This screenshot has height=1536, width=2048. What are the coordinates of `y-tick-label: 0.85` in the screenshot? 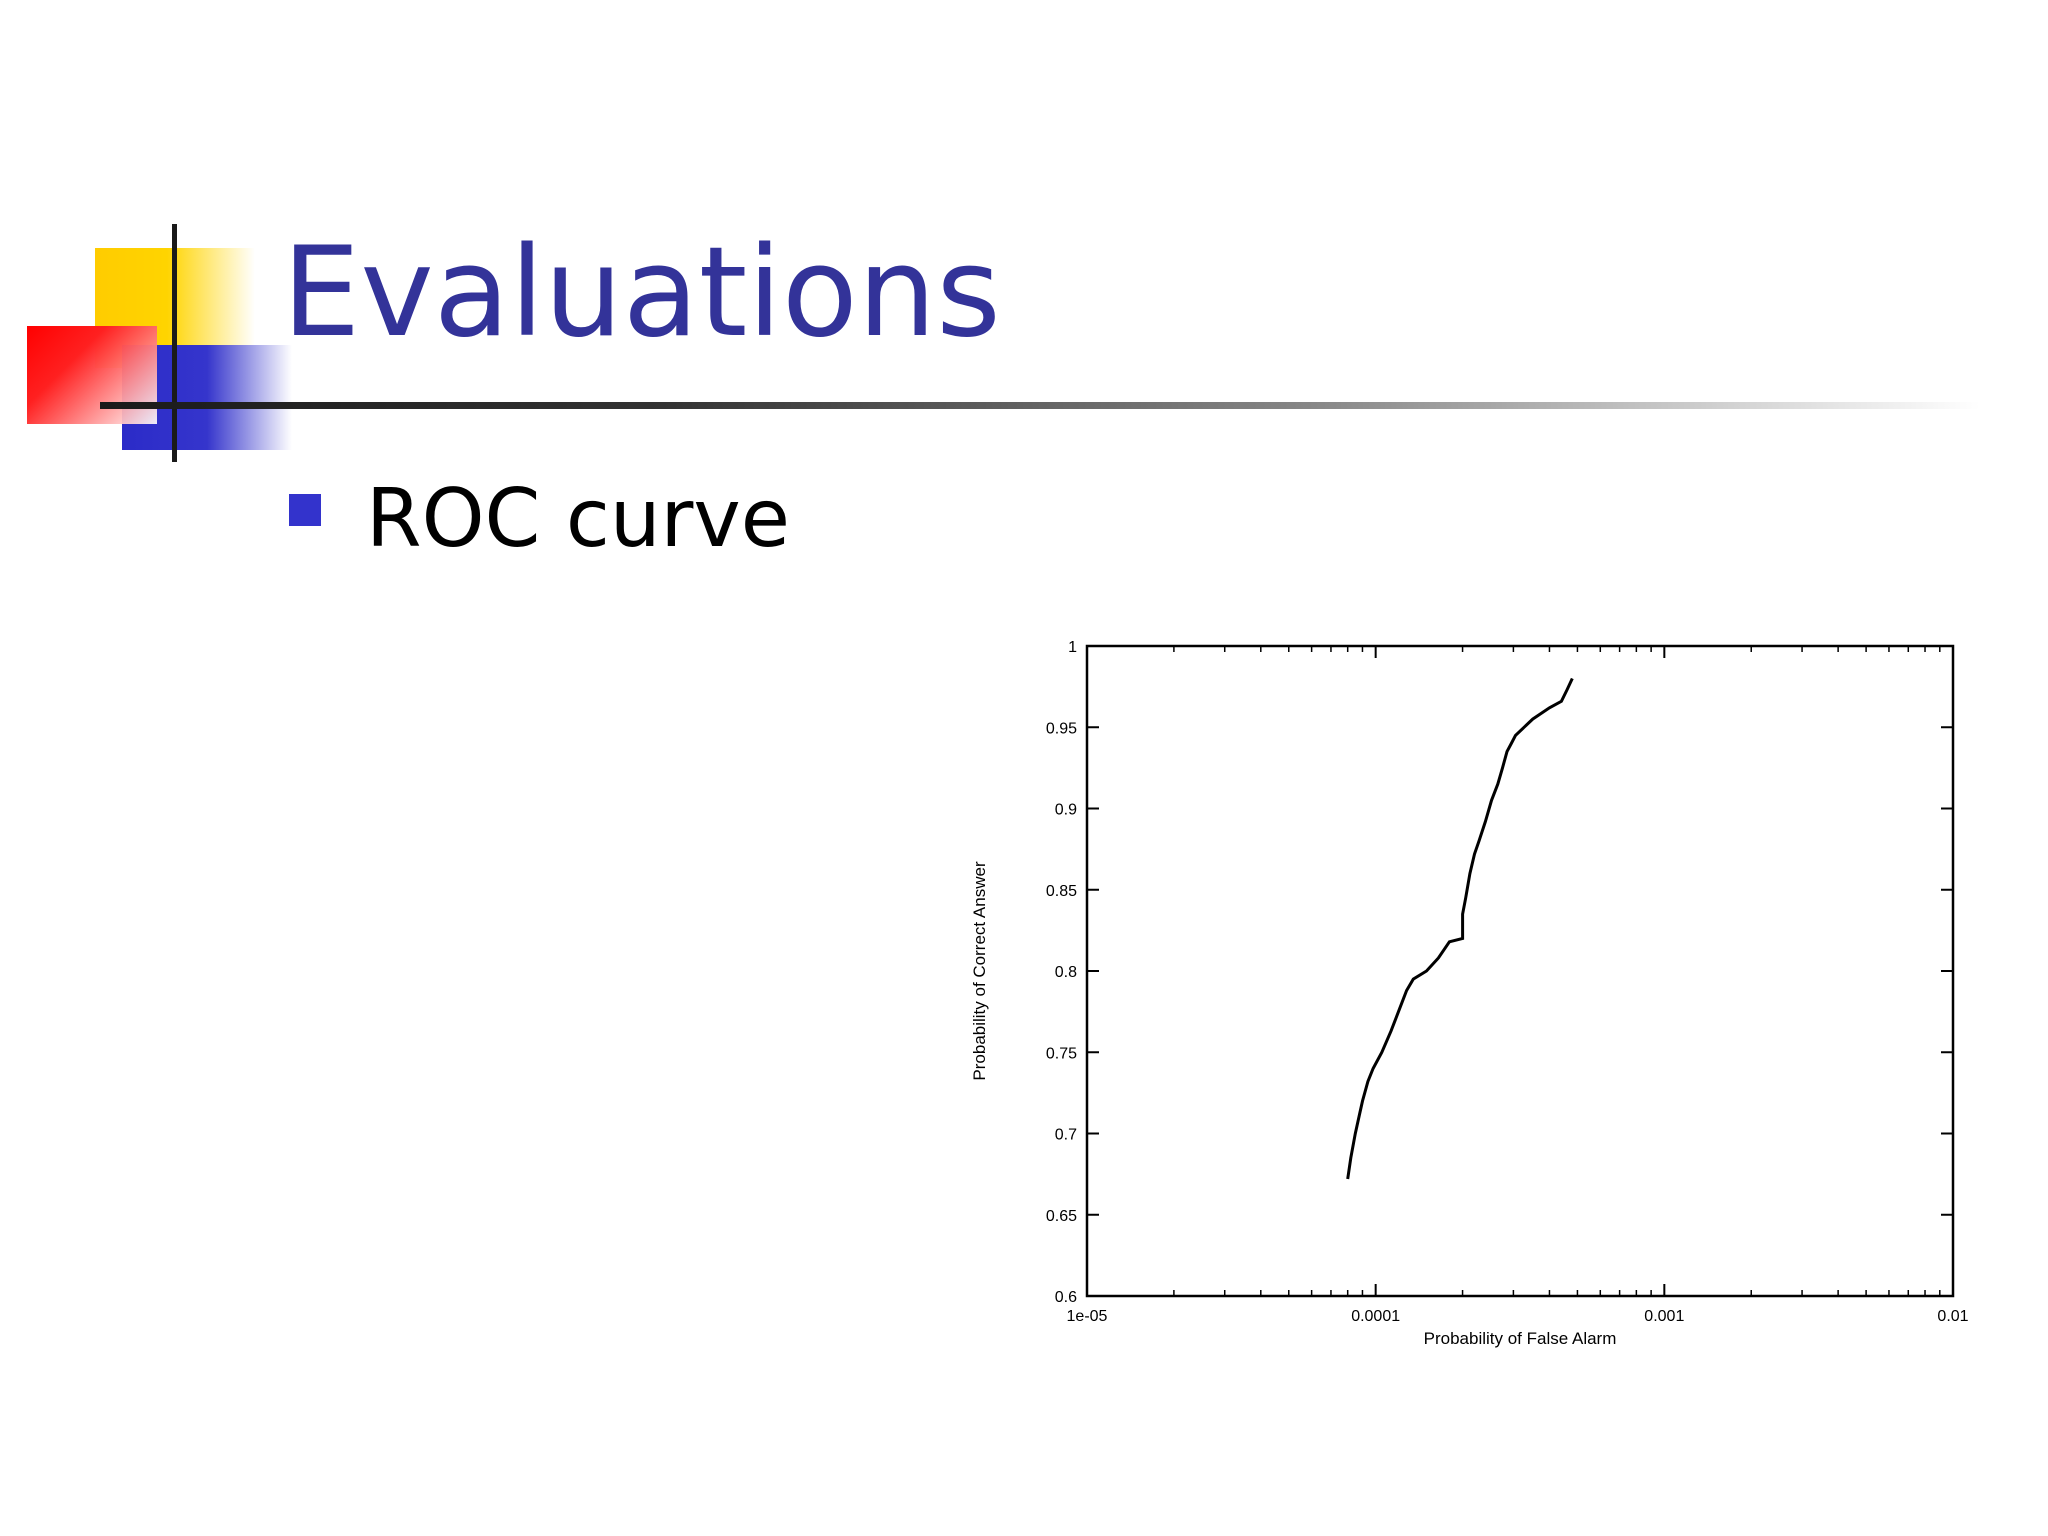 It's located at (1061, 891).